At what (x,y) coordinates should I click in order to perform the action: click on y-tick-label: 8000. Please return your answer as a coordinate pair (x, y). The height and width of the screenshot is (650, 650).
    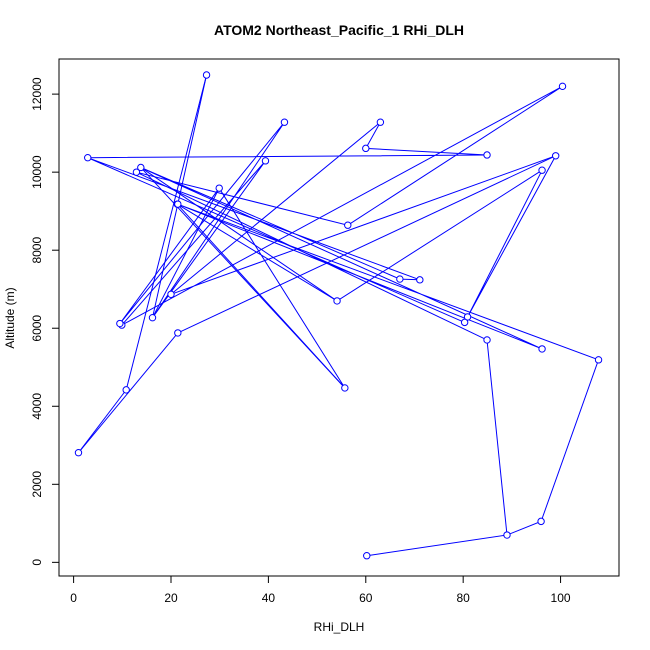
    Looking at the image, I should click on (37, 250).